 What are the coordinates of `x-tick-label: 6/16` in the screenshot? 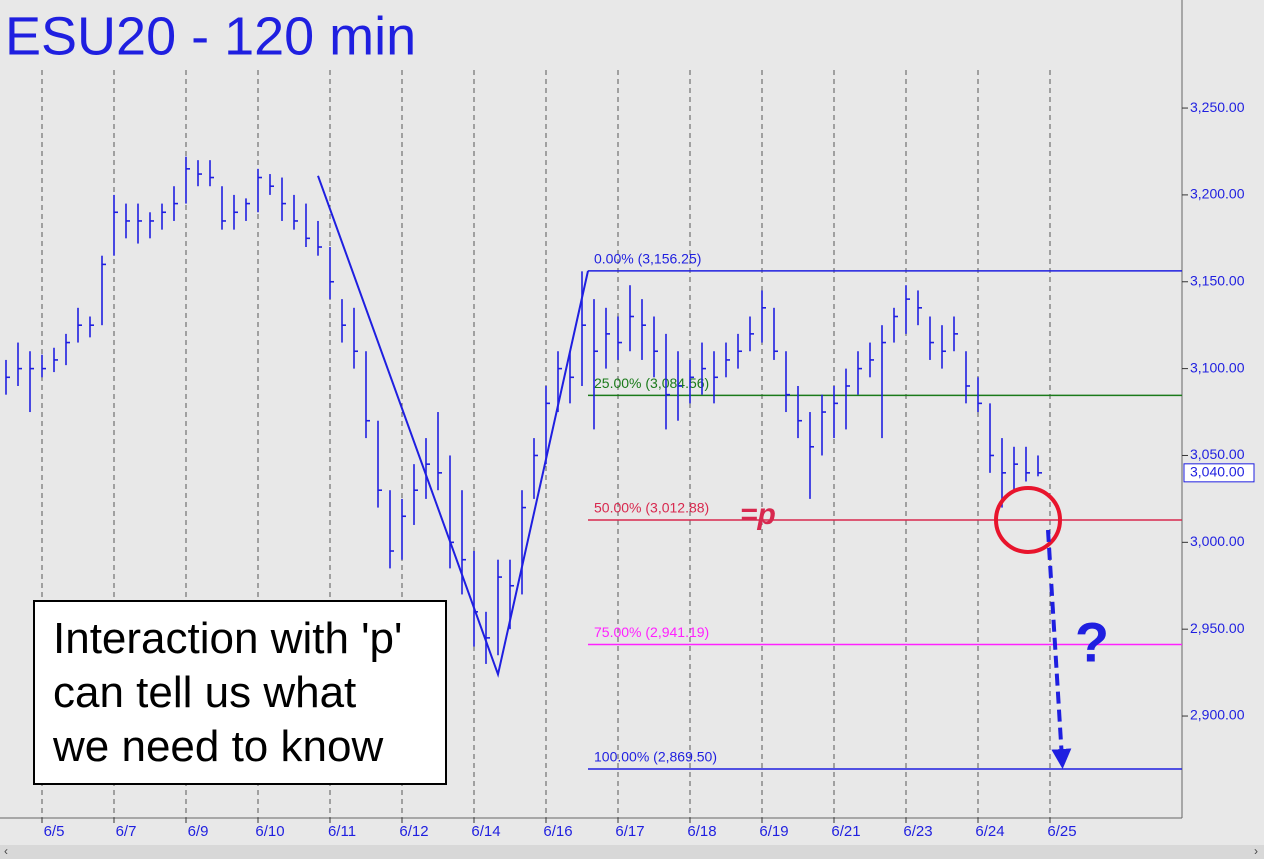 It's located at (557, 831).